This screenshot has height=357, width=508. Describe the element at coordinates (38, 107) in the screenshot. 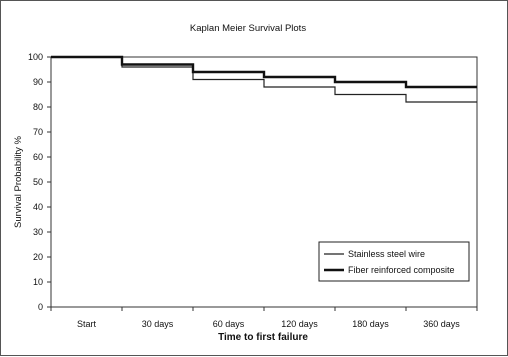

I see `y-tick-label-80: 80` at that location.